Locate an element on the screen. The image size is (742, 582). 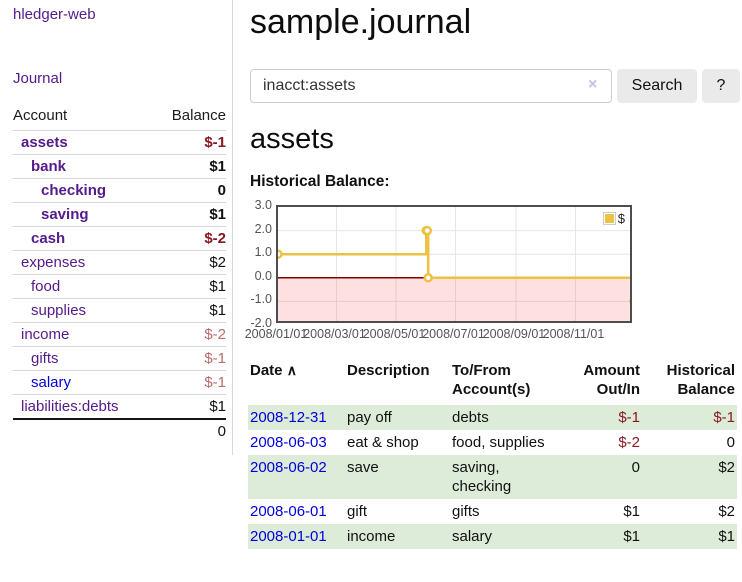
transaction-balance: 0 is located at coordinates (730, 442).